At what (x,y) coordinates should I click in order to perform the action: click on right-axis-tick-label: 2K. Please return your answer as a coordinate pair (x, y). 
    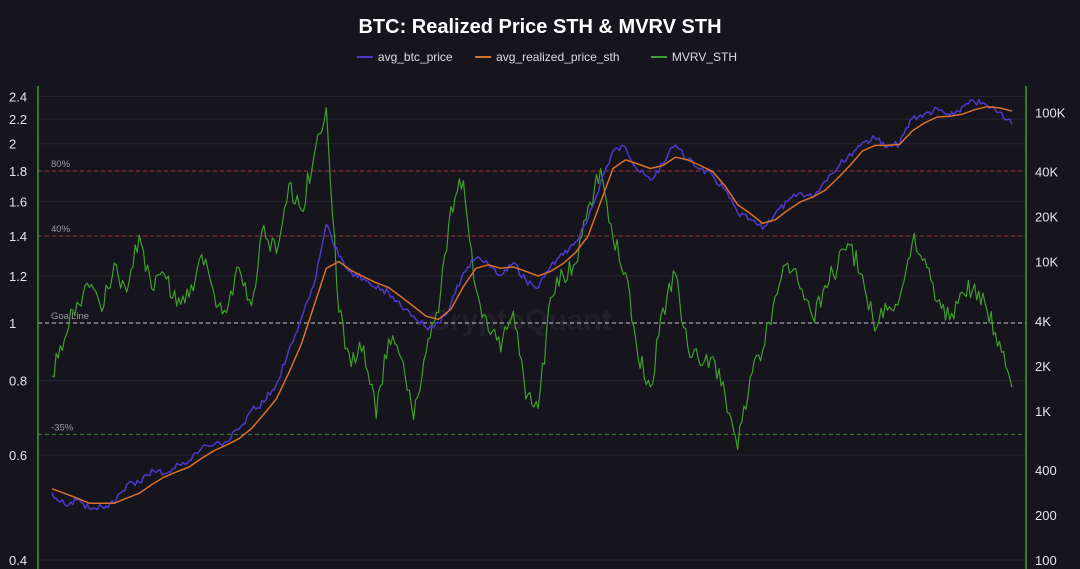
    Looking at the image, I should click on (1043, 366).